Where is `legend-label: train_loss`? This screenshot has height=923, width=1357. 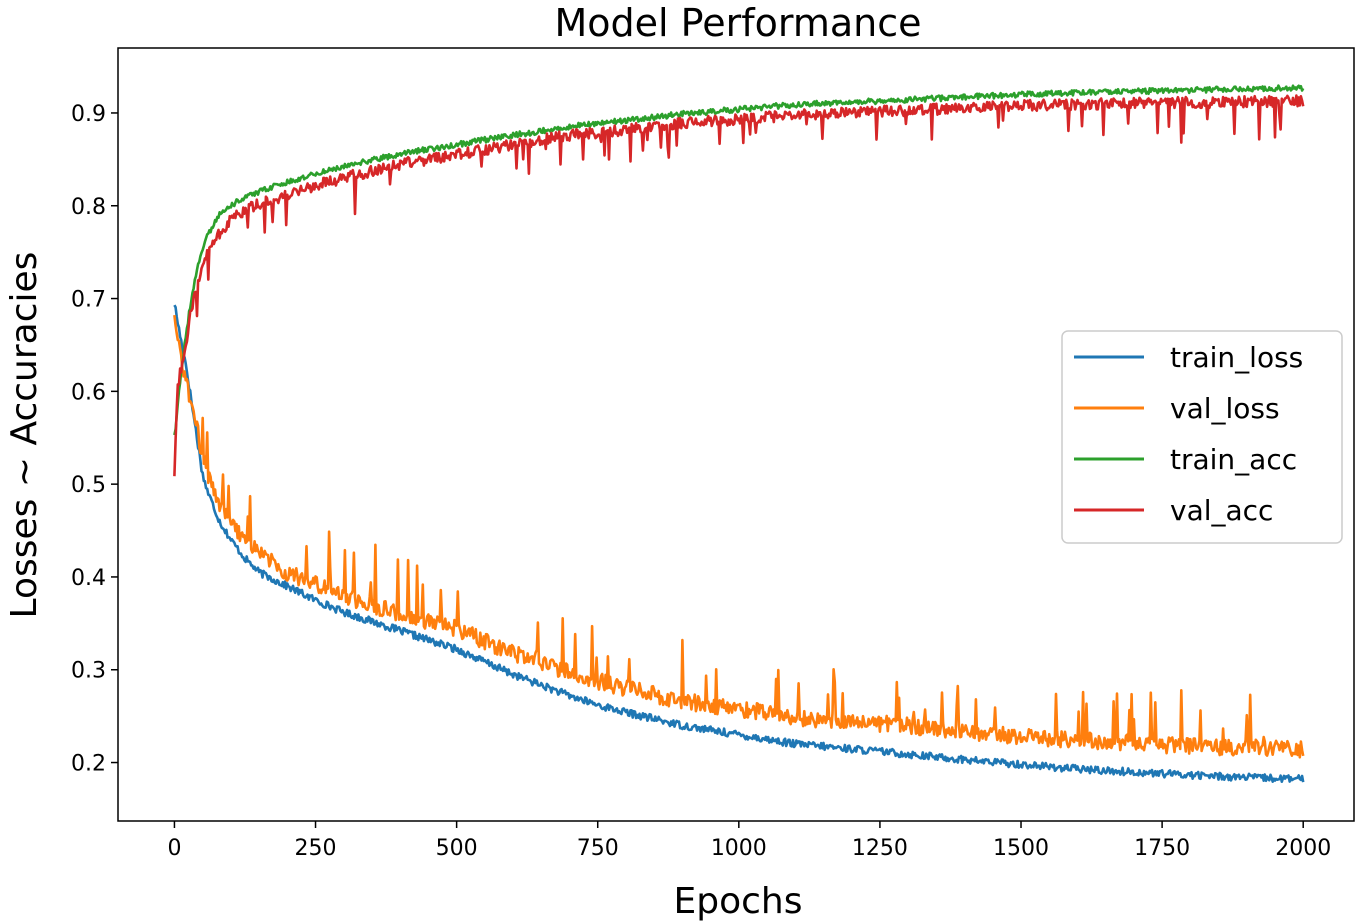 legend-label: train_loss is located at coordinates (1236, 357).